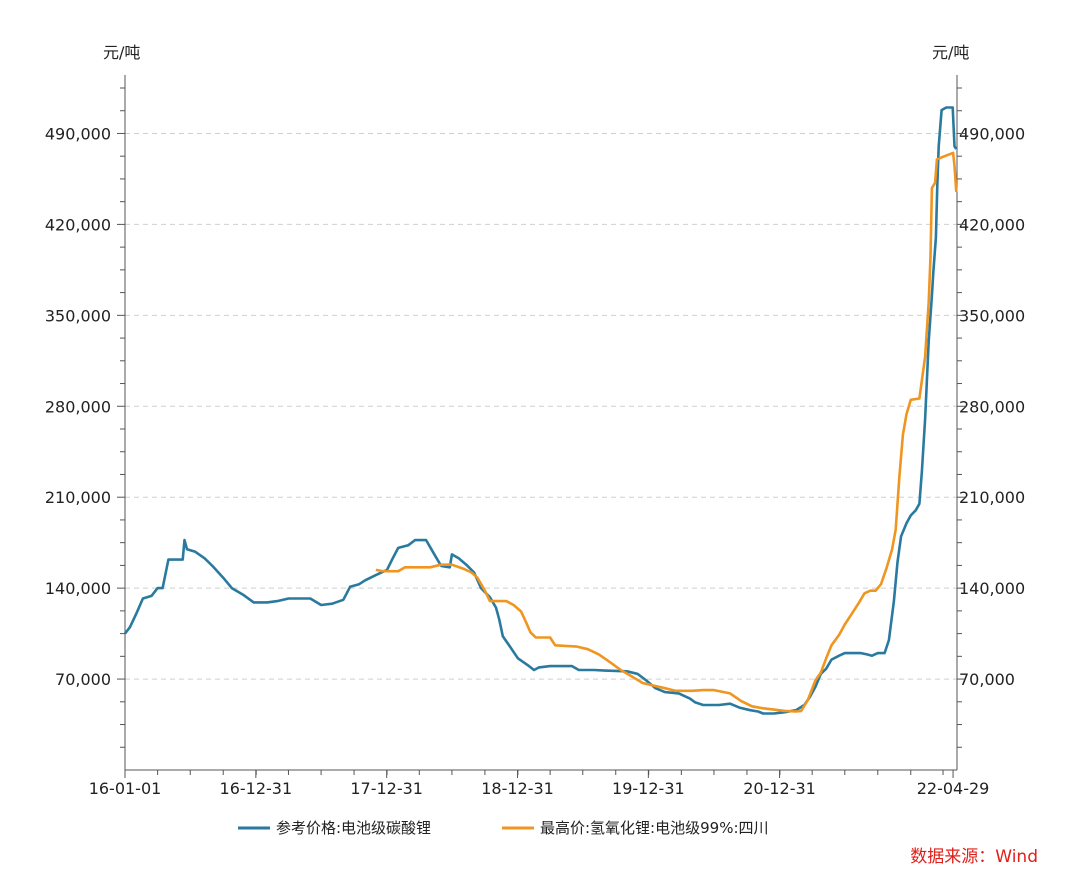  I want to click on y-tick-label-left: 140,000, so click(78, 588).